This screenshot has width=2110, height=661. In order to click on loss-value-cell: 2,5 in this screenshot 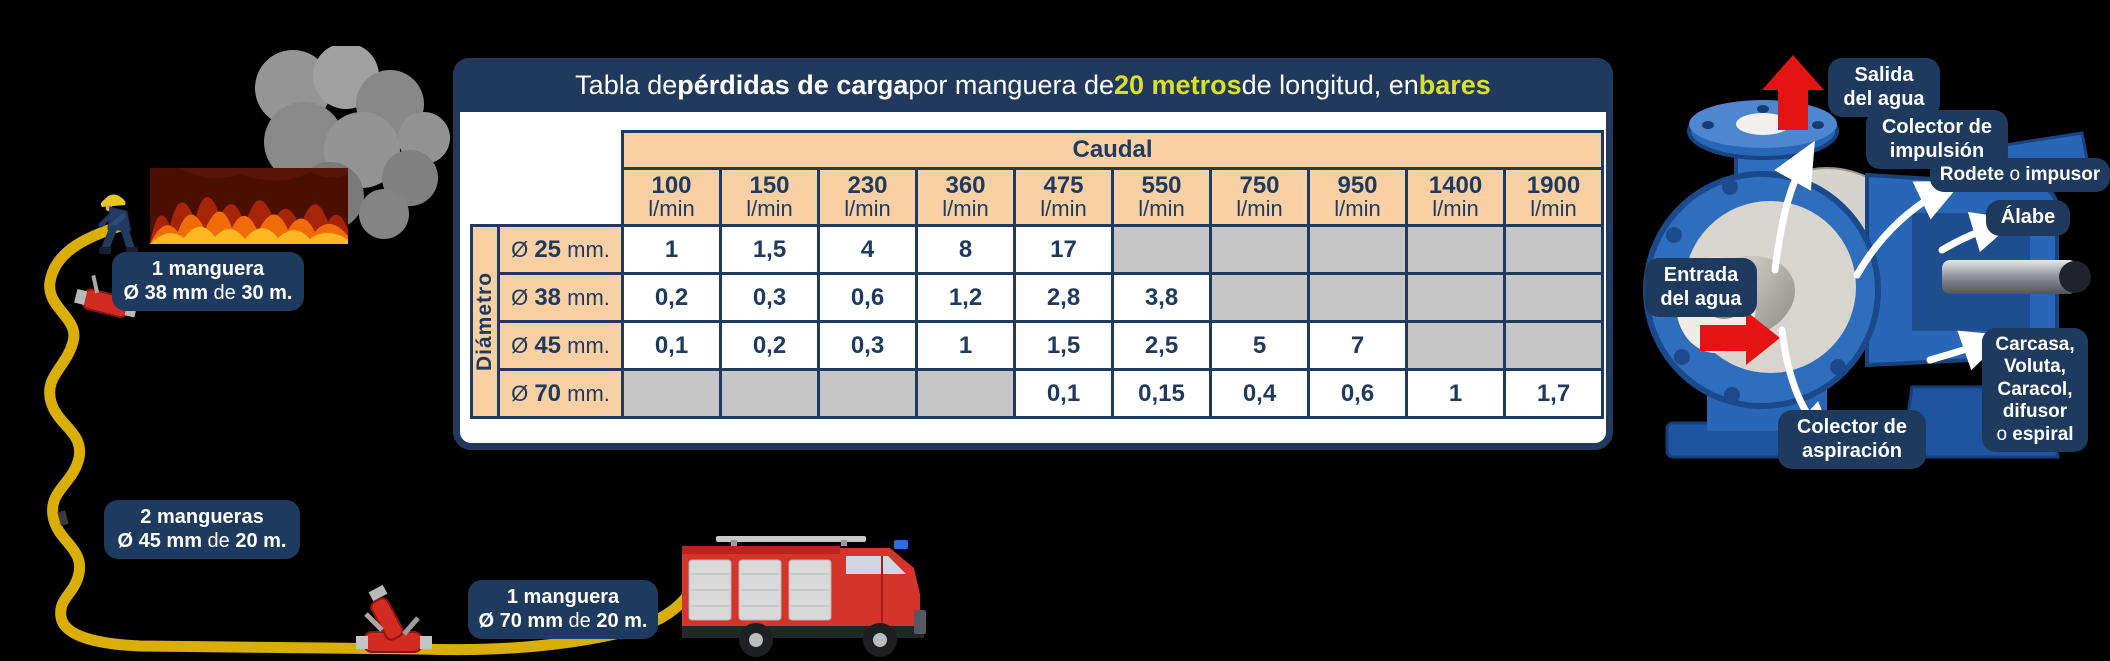, I will do `click(1161, 345)`.